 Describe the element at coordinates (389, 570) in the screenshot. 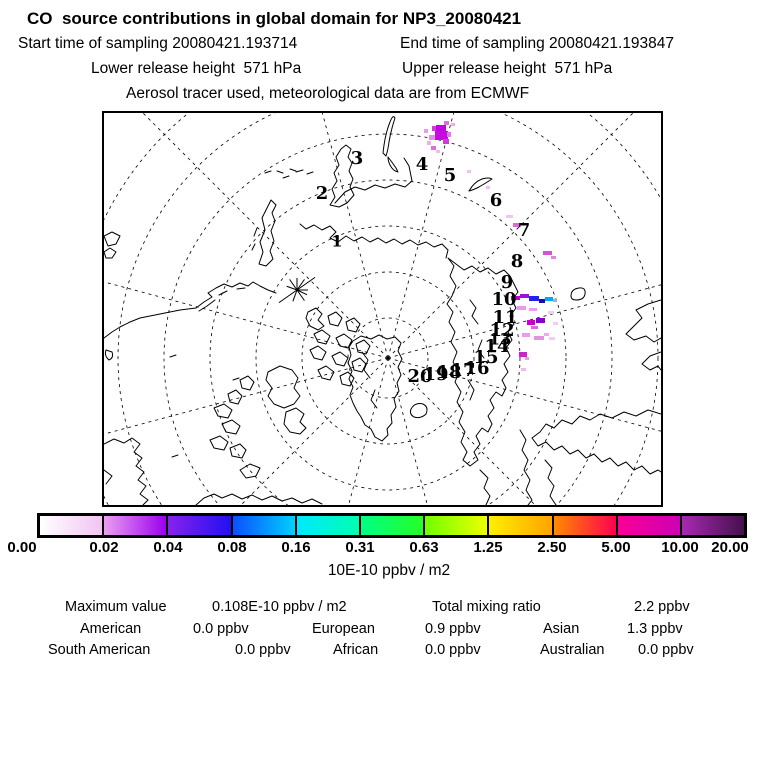

I see `colorbar-unit-label: 10E-10 ppbv / m2` at that location.